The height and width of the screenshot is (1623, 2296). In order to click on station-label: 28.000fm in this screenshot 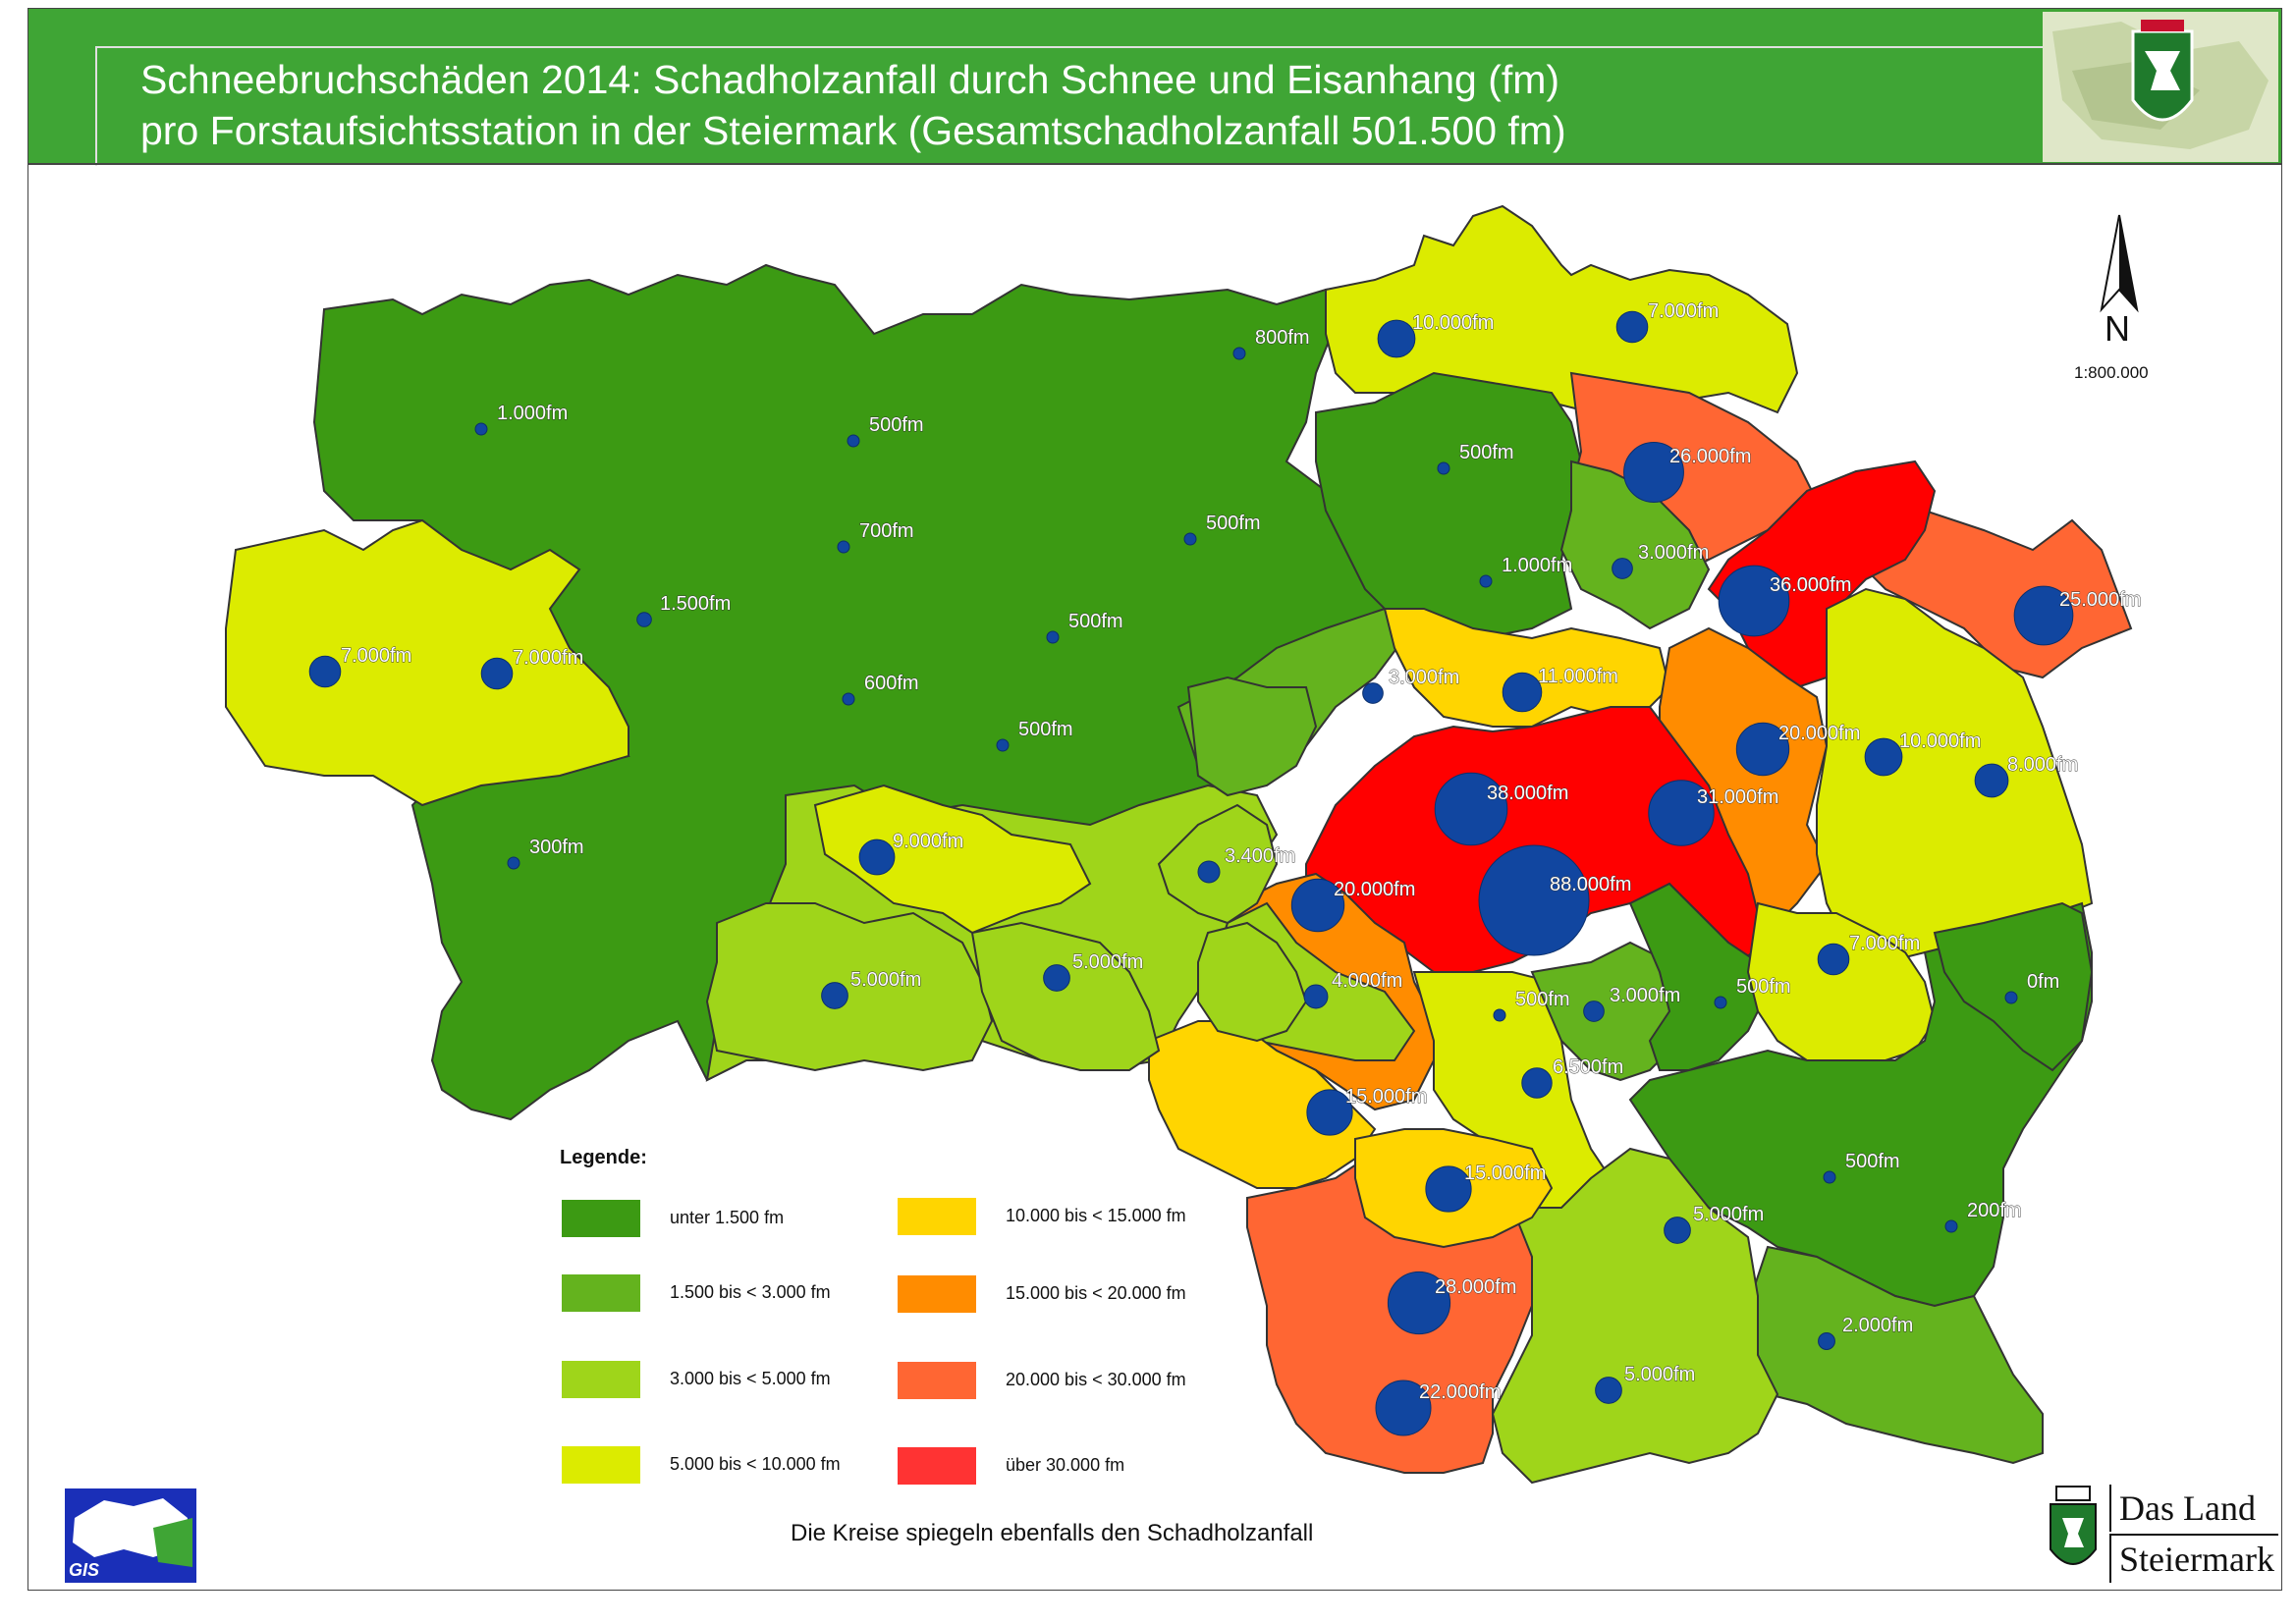, I will do `click(1475, 1287)`.